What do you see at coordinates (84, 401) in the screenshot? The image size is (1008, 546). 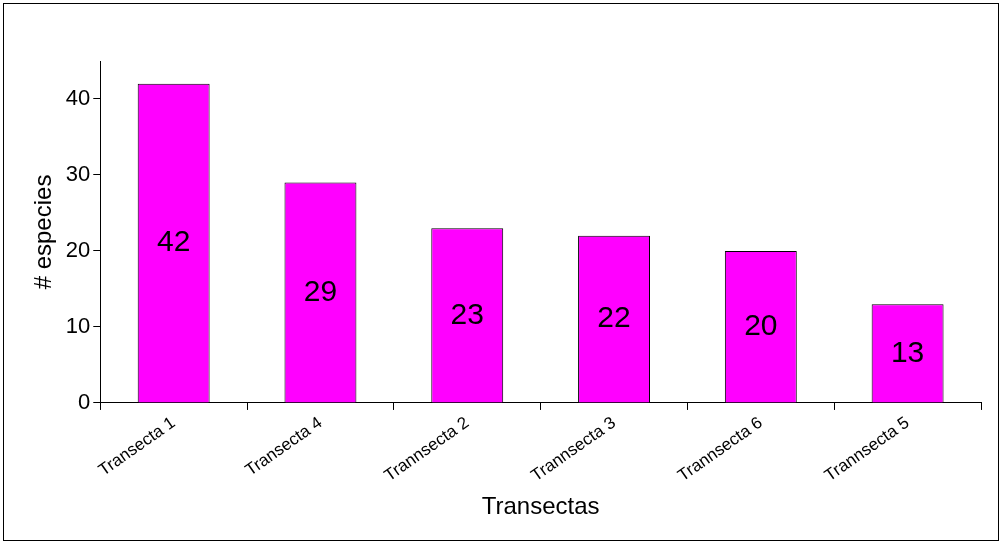 I see `y-tick-label: 0` at bounding box center [84, 401].